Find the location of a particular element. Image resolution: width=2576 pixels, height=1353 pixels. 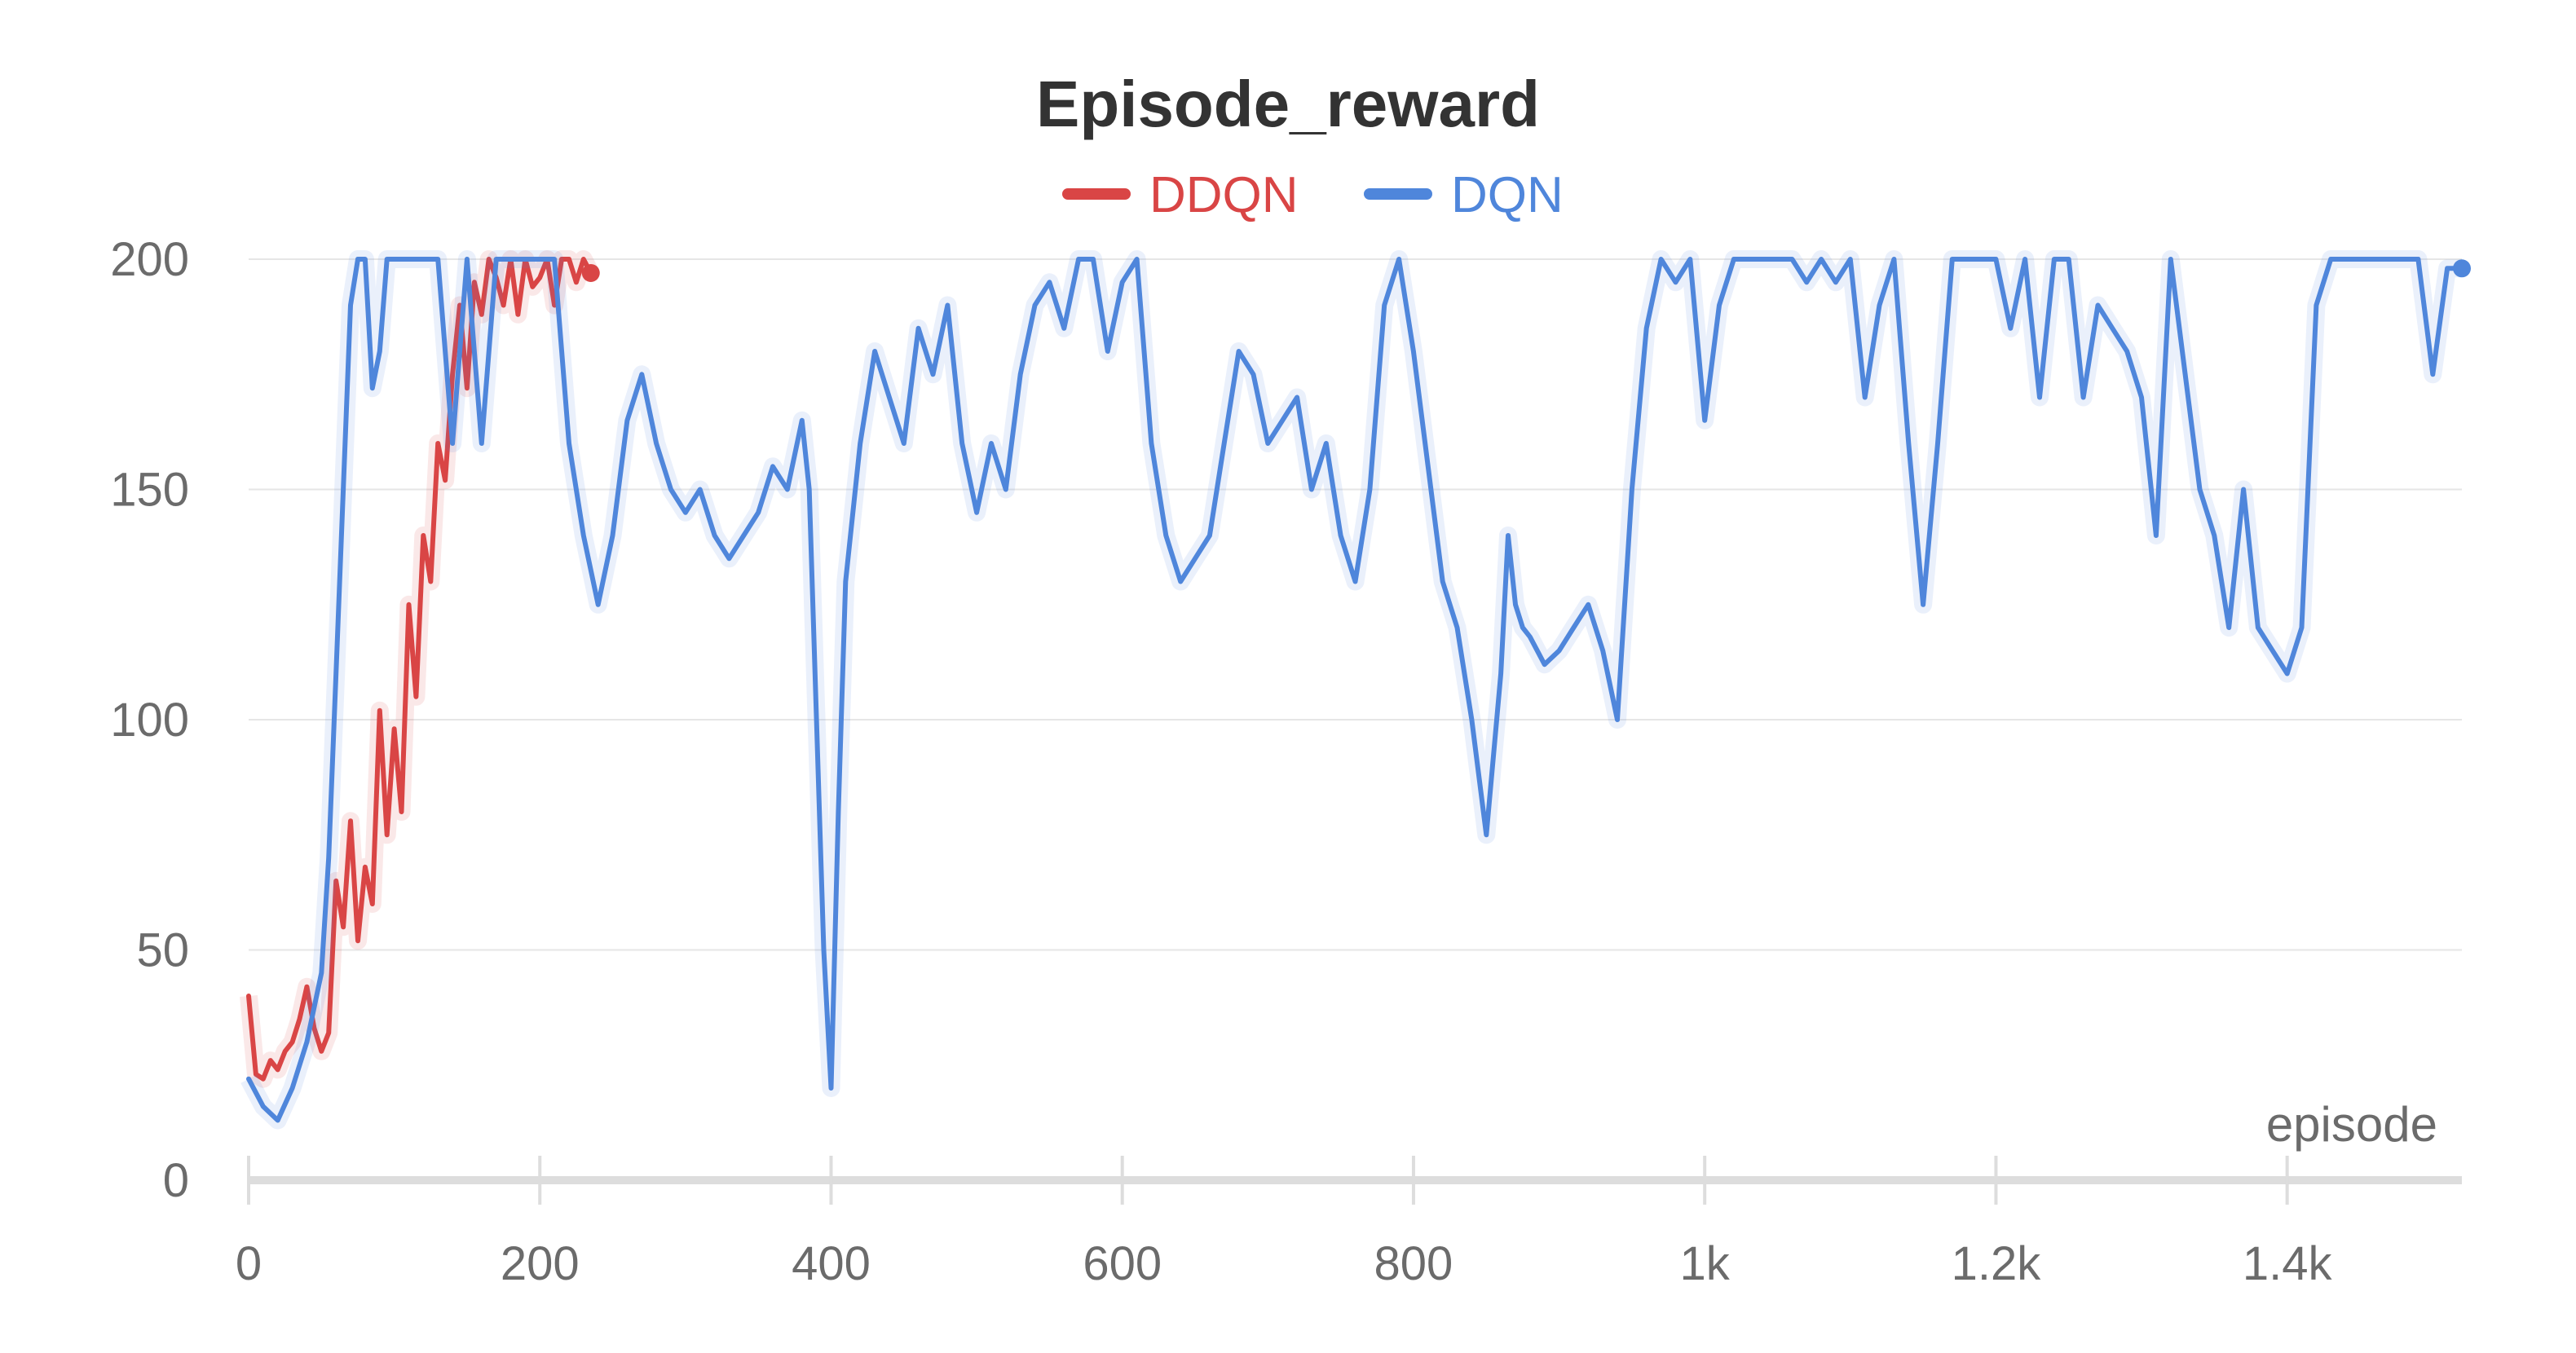

x-tick-label: 0 is located at coordinates (249, 1263).